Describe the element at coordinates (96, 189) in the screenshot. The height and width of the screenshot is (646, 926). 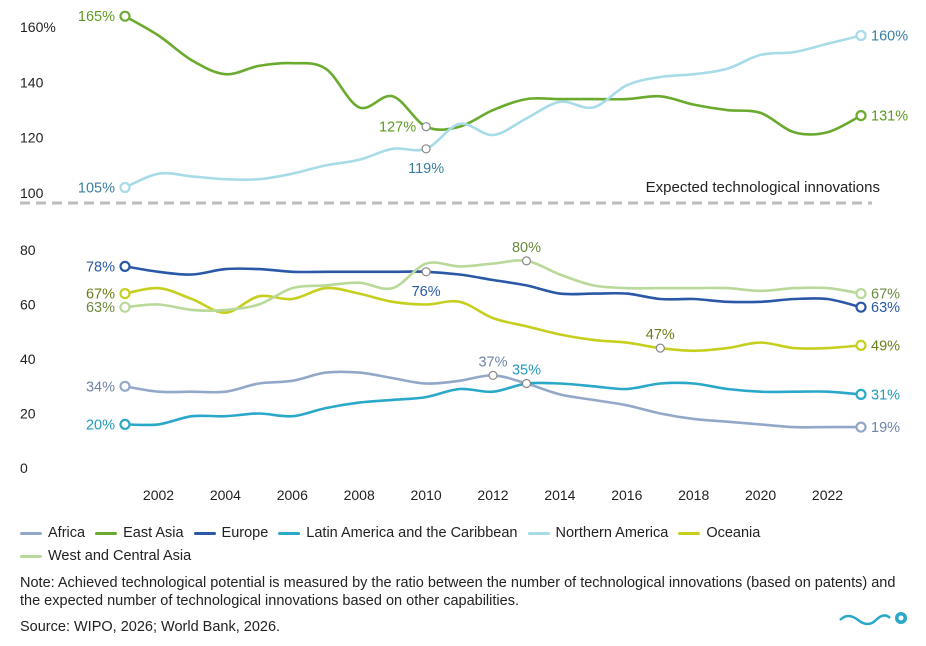
I see `data-label-northern-america: 105%` at that location.